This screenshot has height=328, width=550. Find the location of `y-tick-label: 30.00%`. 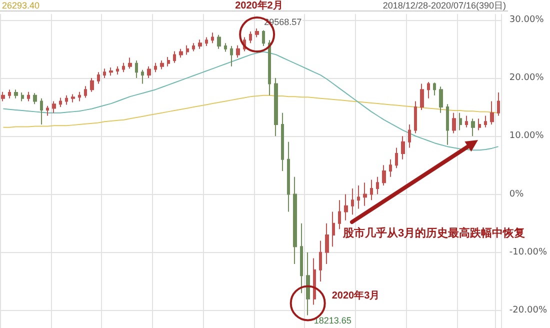

y-tick-label: 30.00% is located at coordinates (526, 19).